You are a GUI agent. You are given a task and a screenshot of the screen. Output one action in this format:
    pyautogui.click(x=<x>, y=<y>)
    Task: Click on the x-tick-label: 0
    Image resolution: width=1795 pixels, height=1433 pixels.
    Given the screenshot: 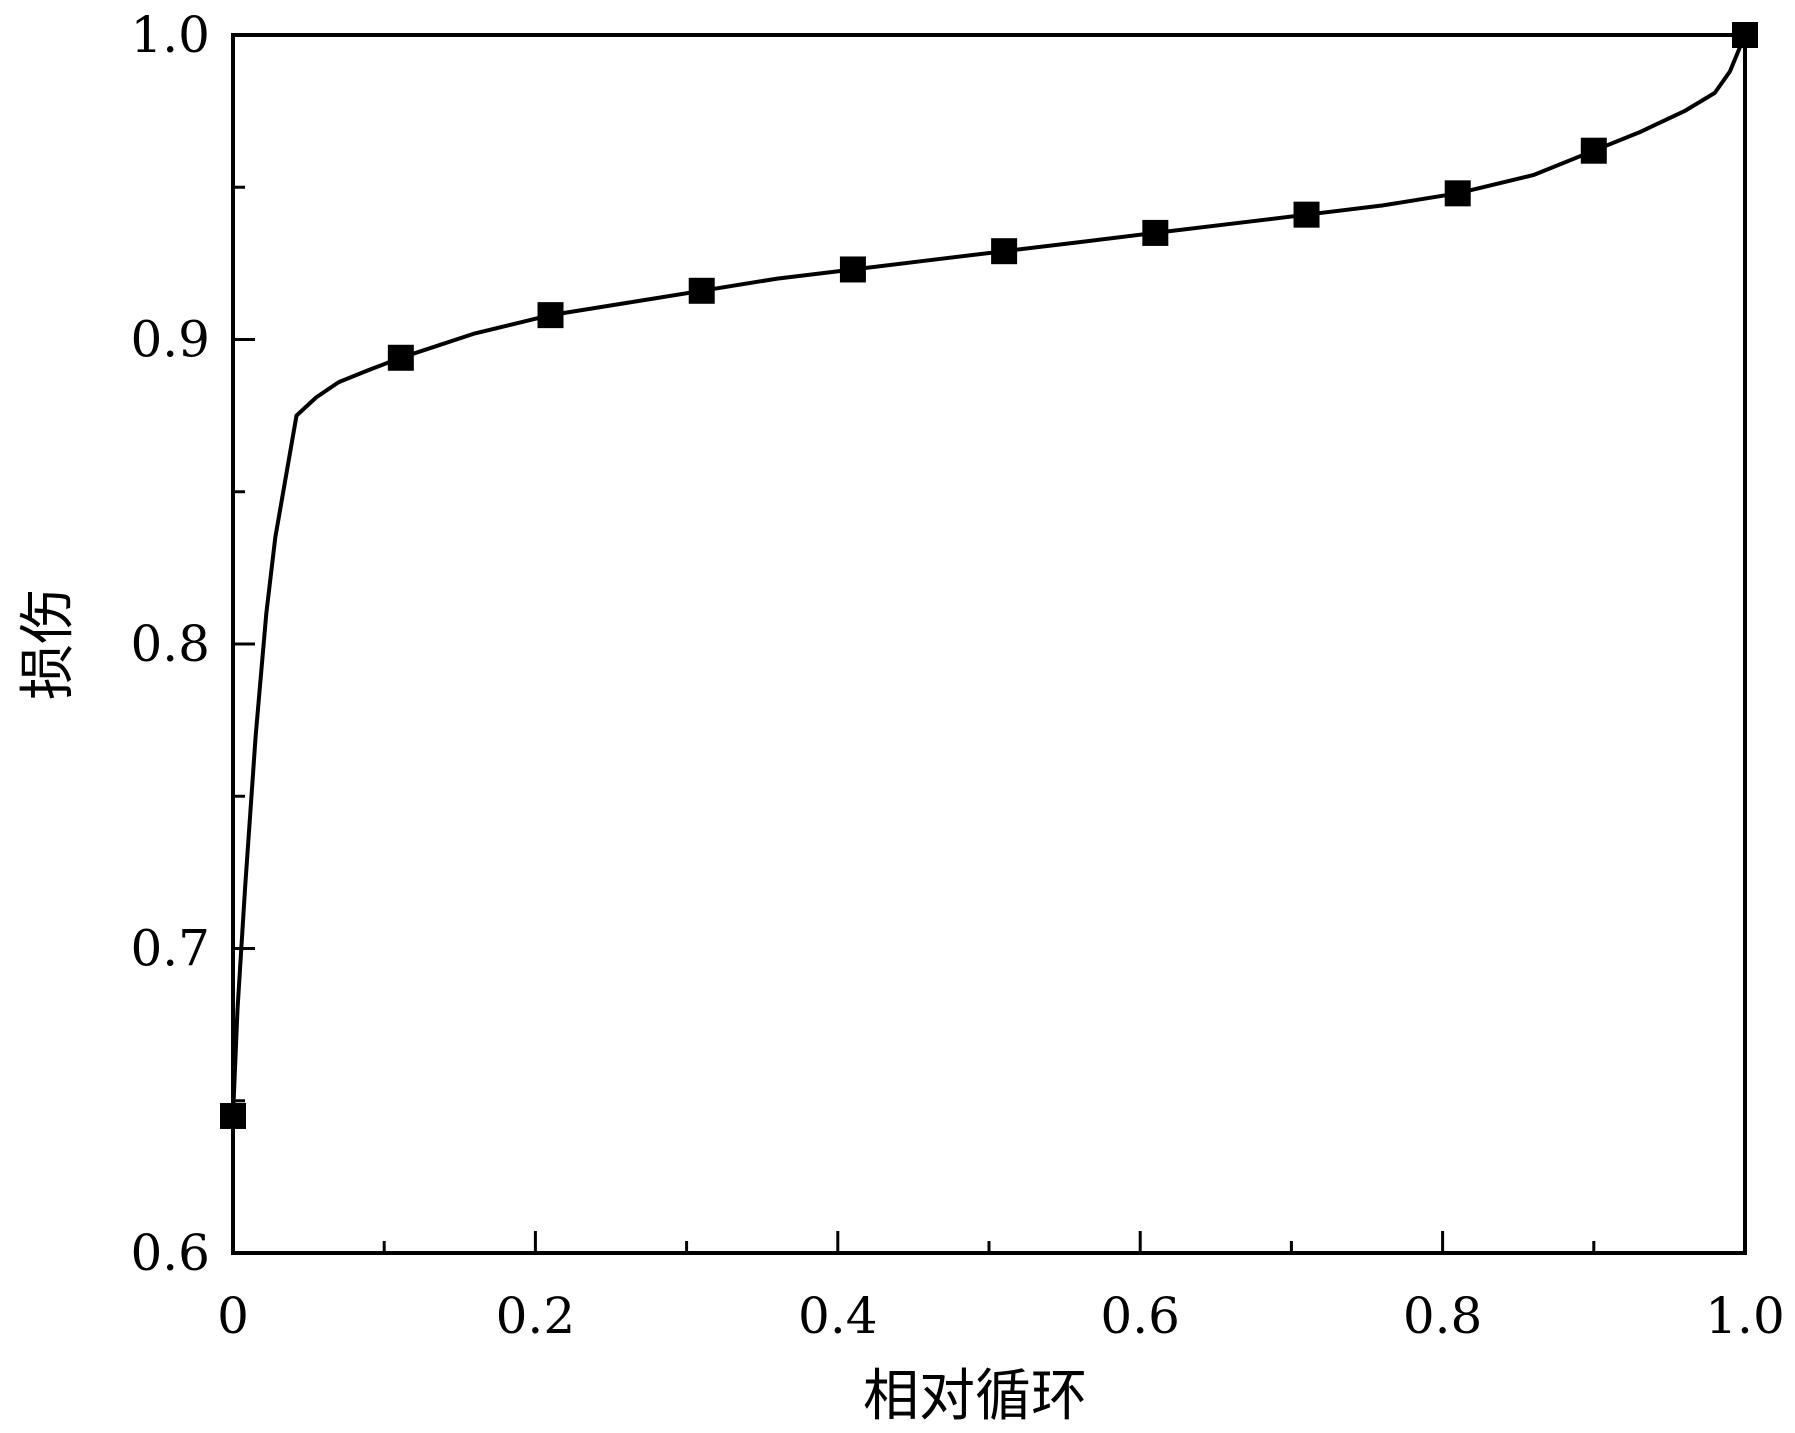 What is the action you would take?
    pyautogui.click(x=233, y=1316)
    